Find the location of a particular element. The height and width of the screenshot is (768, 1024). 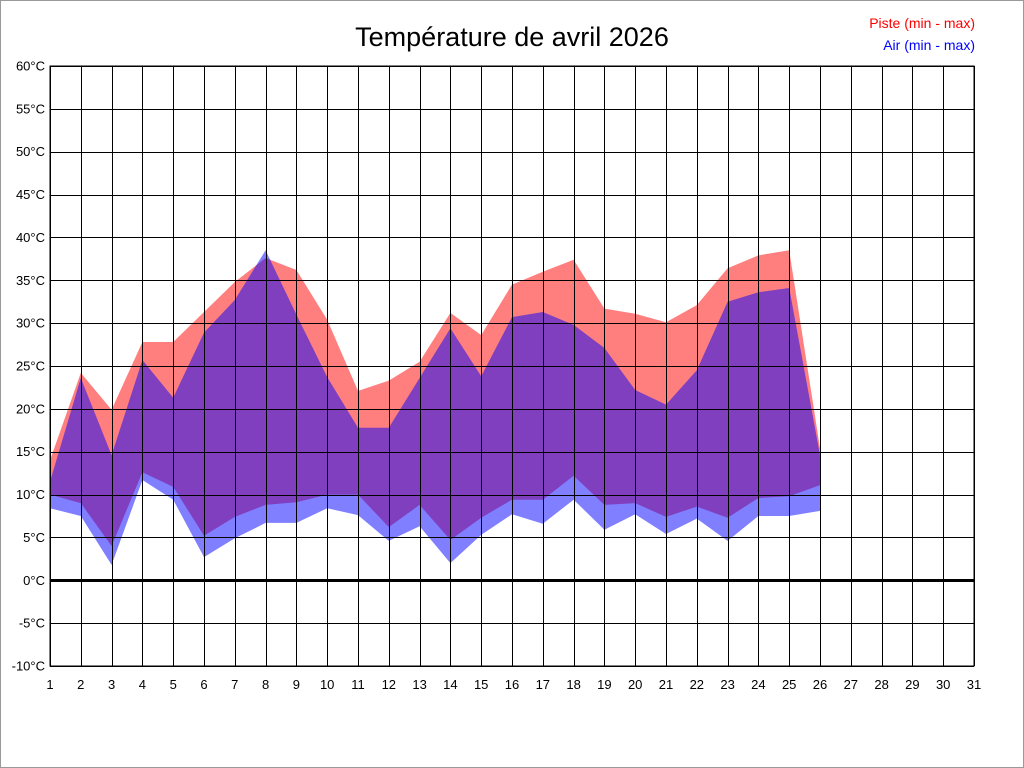

y-tick-label: 45°C is located at coordinates (30, 194).